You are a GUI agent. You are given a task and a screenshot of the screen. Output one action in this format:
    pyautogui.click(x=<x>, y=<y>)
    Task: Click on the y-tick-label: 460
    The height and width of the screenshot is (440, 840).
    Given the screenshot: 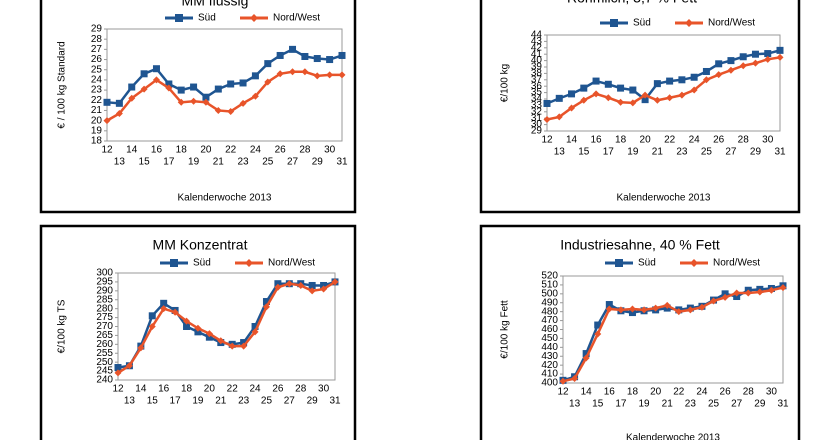 What is the action you would take?
    pyautogui.click(x=549, y=329)
    